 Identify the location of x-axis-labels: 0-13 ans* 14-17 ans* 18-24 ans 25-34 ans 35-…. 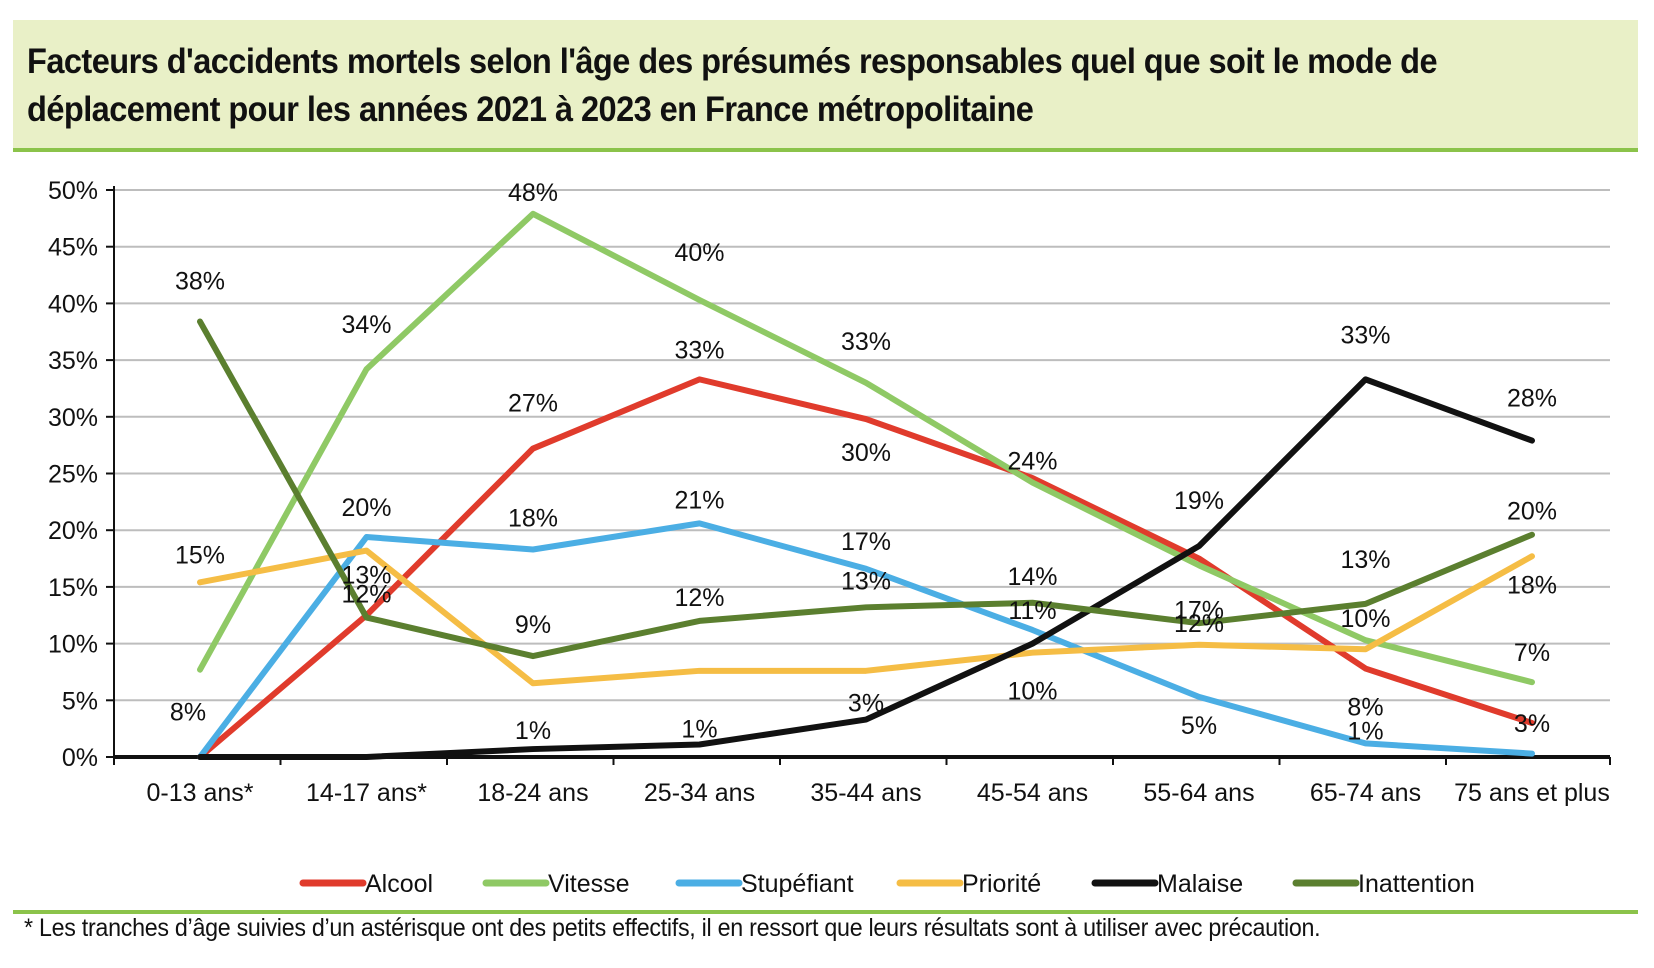
(862, 782).